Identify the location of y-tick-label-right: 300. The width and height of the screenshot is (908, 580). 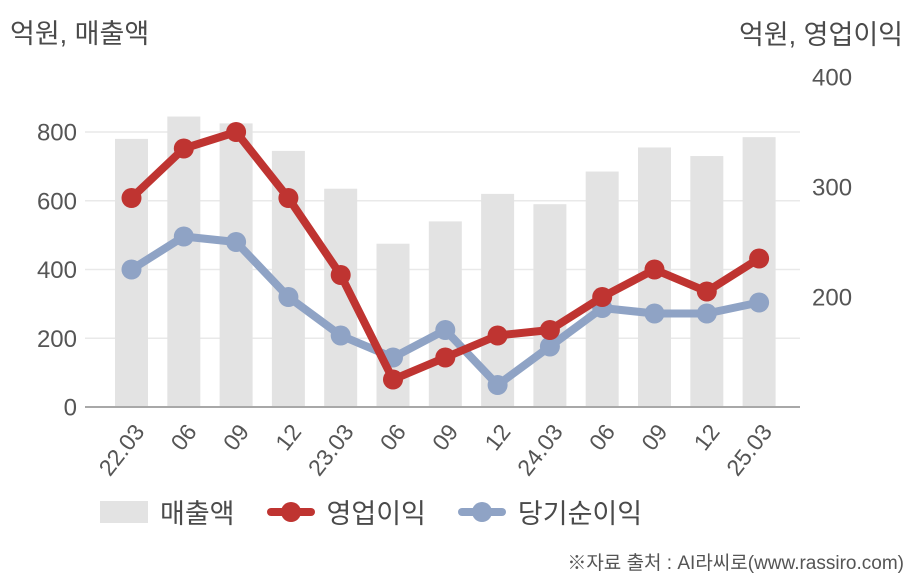
(832, 188).